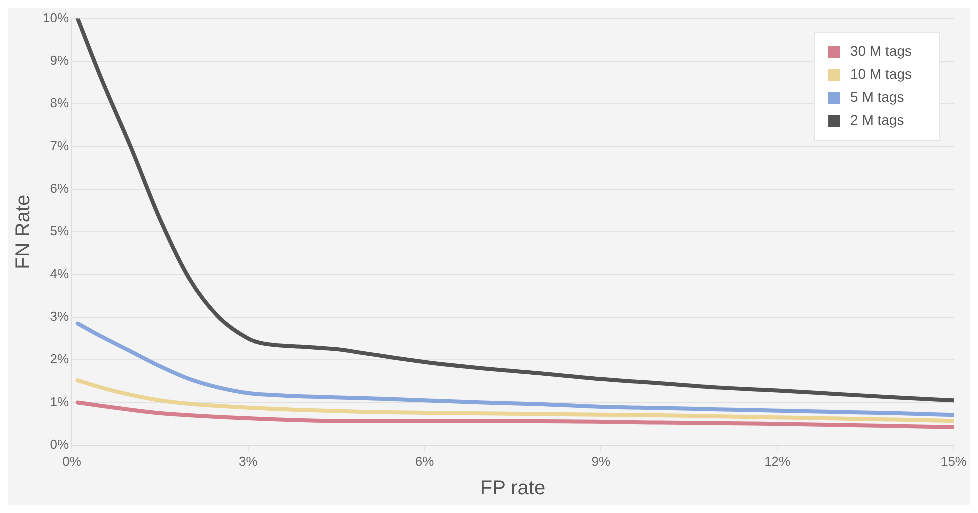 The image size is (978, 513). I want to click on y-tick-label: 1%, so click(60, 402).